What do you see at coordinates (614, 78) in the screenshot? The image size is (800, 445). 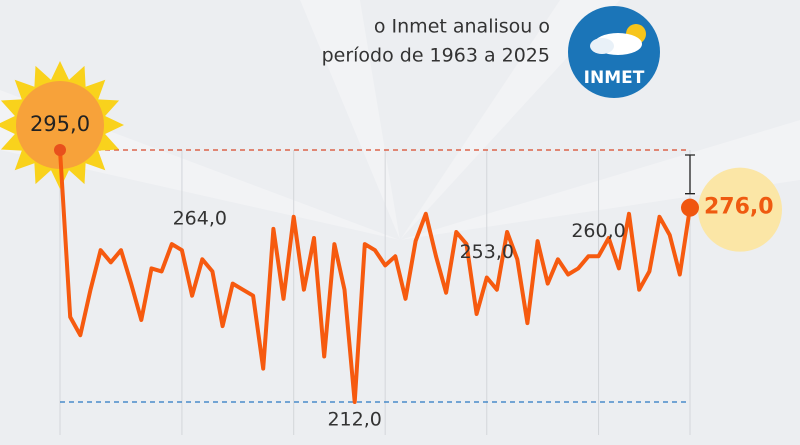 I see `logo-text: INMET` at bounding box center [614, 78].